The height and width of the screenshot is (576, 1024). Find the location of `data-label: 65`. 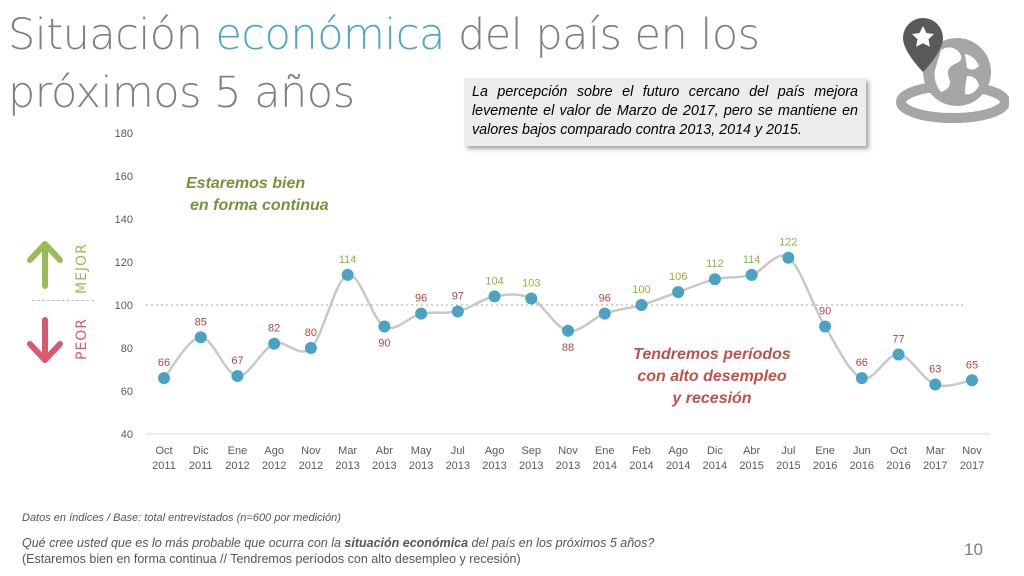

data-label: 65 is located at coordinates (972, 365).